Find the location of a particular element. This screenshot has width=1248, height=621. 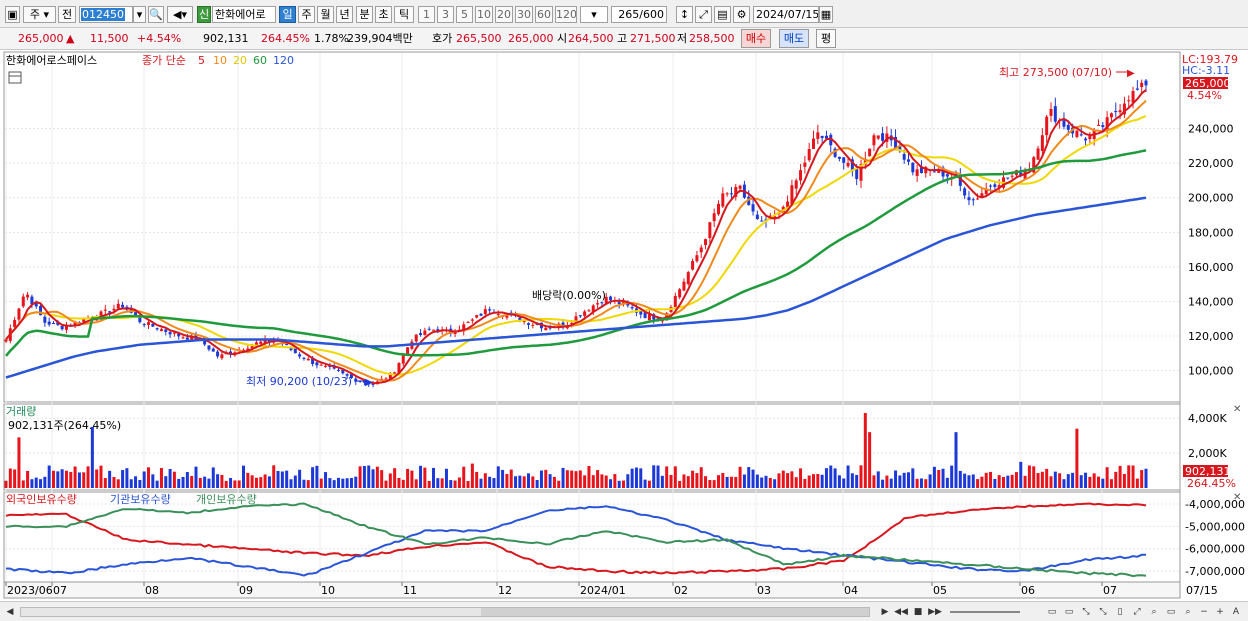

scroll-right-icon: ▶ is located at coordinates (885, 612).